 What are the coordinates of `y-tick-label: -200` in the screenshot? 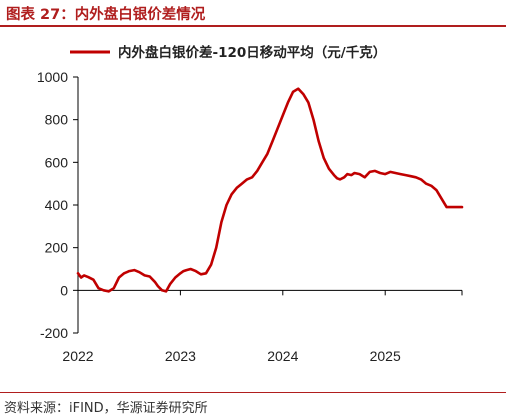 It's located at (54, 333).